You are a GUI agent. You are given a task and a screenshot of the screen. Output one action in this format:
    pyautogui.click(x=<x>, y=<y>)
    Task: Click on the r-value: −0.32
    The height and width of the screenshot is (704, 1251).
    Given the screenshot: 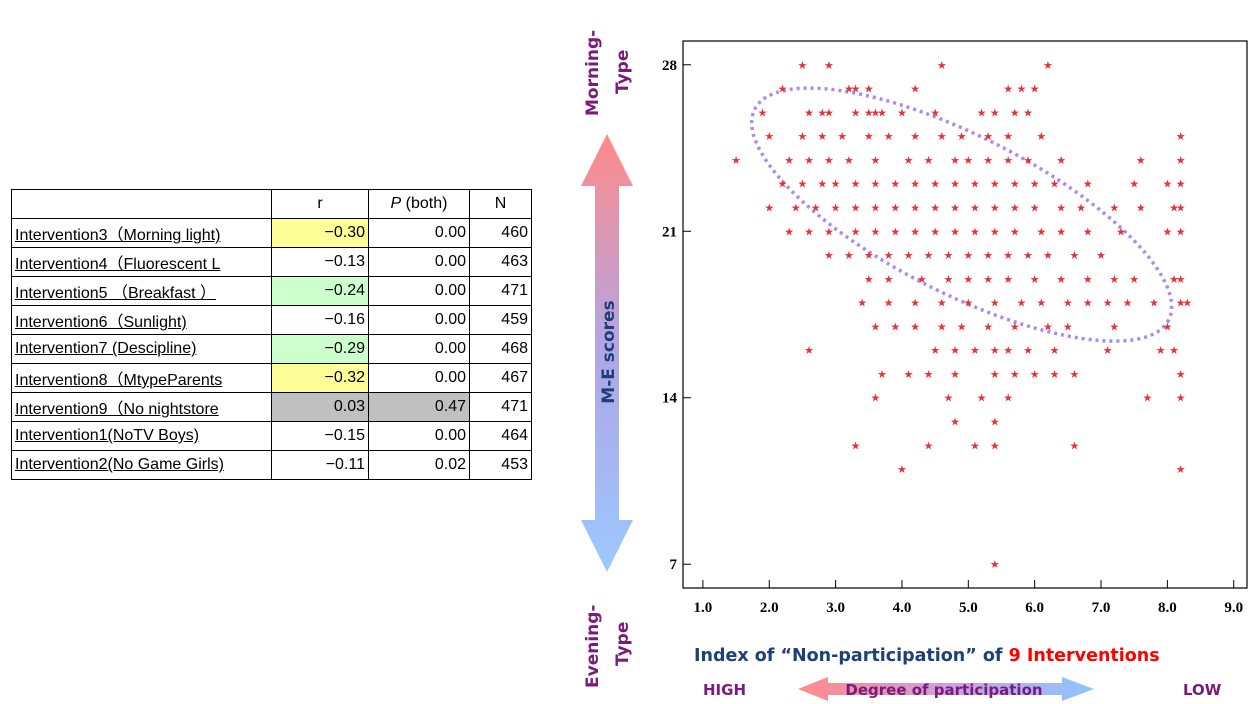 What is the action you would take?
    pyautogui.click(x=320, y=378)
    